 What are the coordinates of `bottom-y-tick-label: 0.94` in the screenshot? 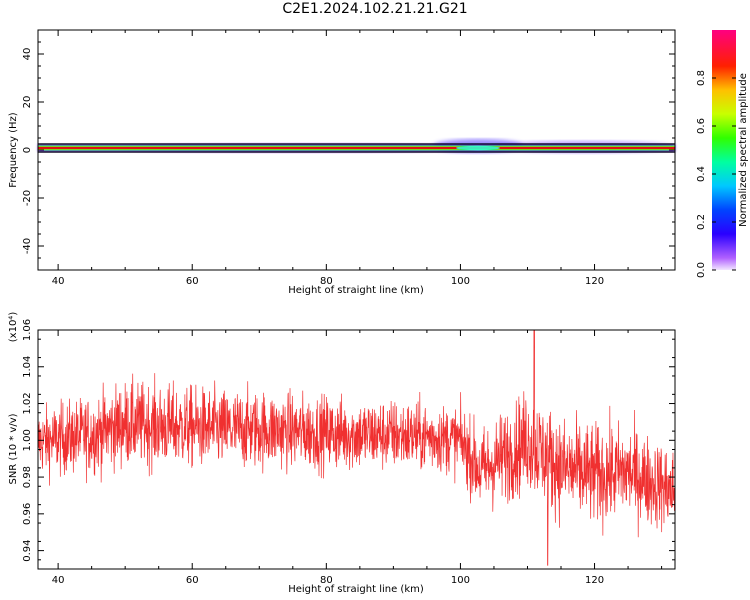 It's located at (27, 550).